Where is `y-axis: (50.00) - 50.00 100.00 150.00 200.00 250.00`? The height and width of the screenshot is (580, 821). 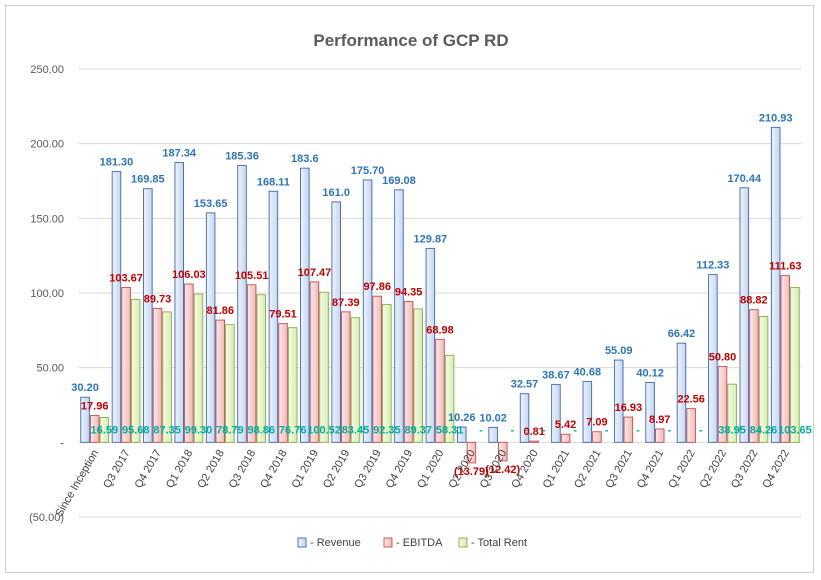
y-axis: (50.00) - 50.00 100.00 150.00 200.00 250.00 is located at coordinates (46, 294).